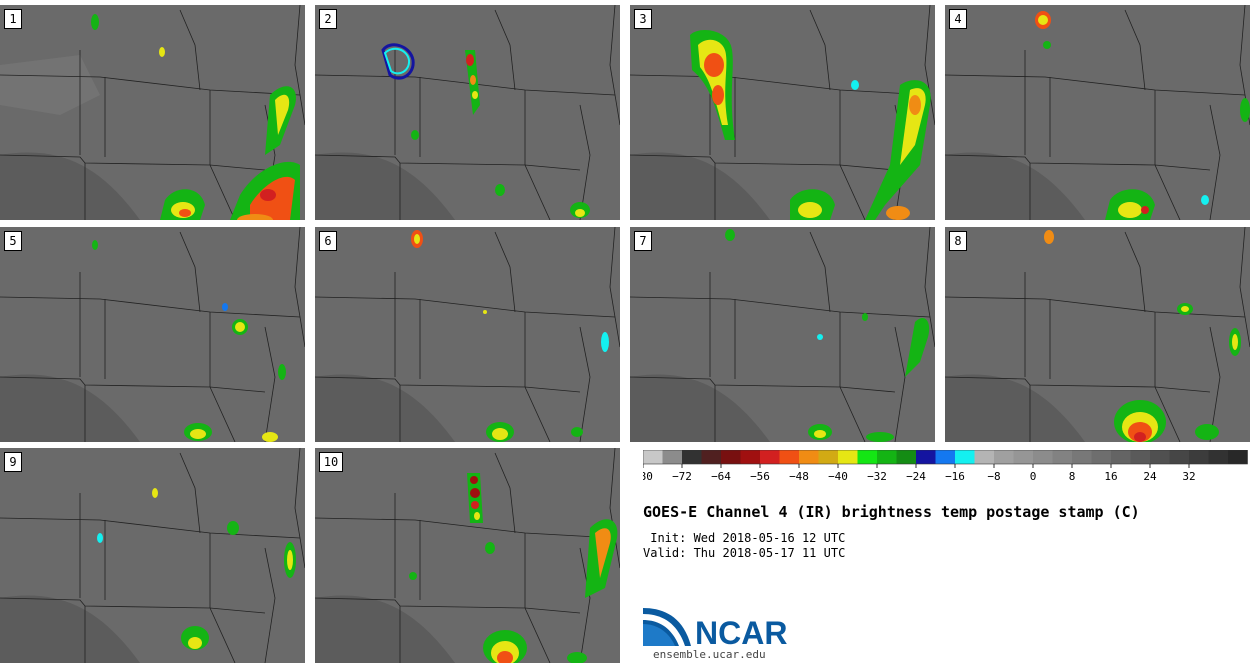 The width and height of the screenshot is (1260, 663). What do you see at coordinates (13, 19) in the screenshot?
I see `panel-number: 1` at bounding box center [13, 19].